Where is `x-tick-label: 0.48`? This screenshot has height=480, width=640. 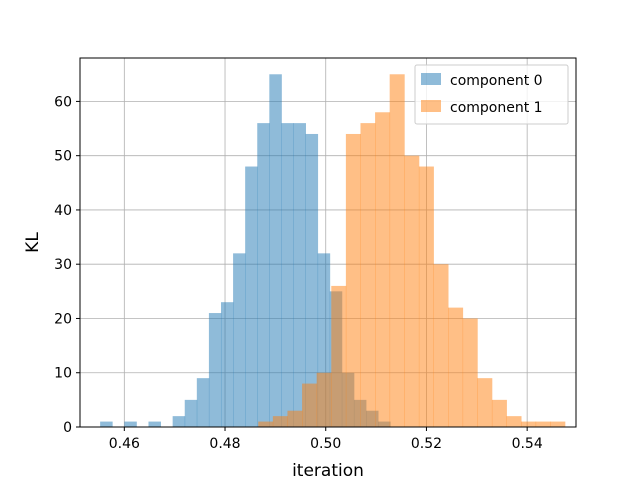
x-tick-label: 0.48 is located at coordinates (224, 444).